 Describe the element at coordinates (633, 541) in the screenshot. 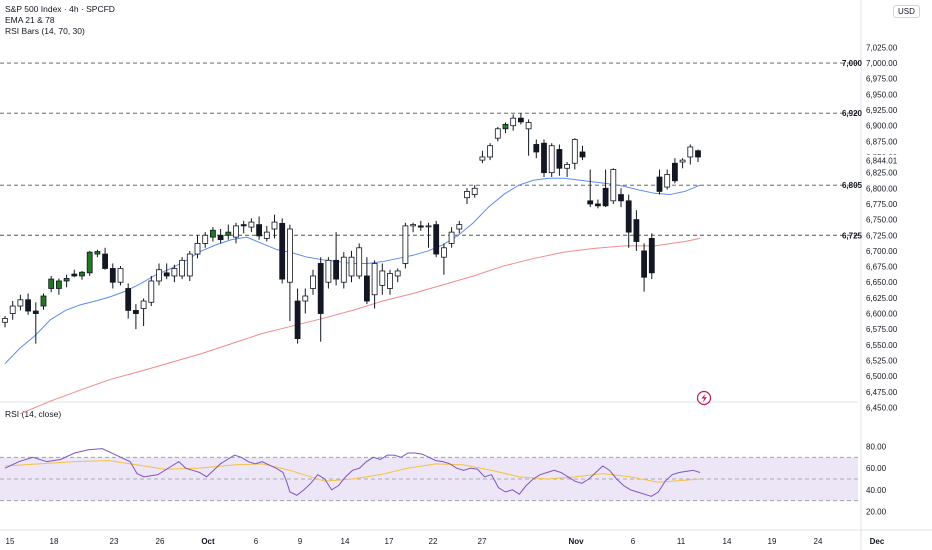

I see `time-tick-label: 6` at that location.